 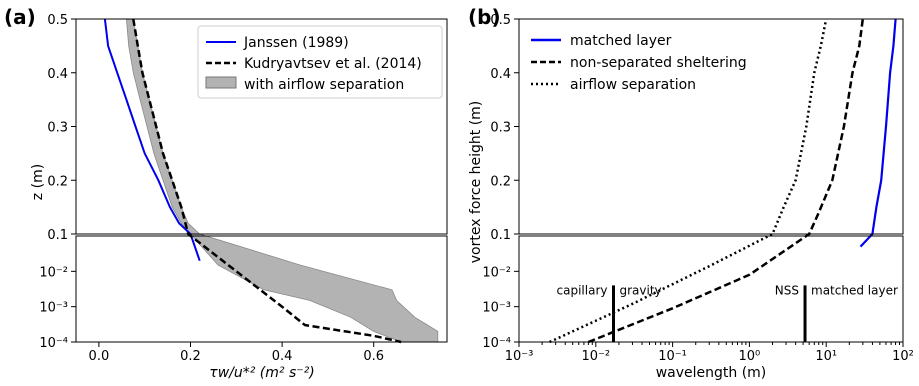 I want to click on panel-a-label: (a), so click(x=20, y=17).